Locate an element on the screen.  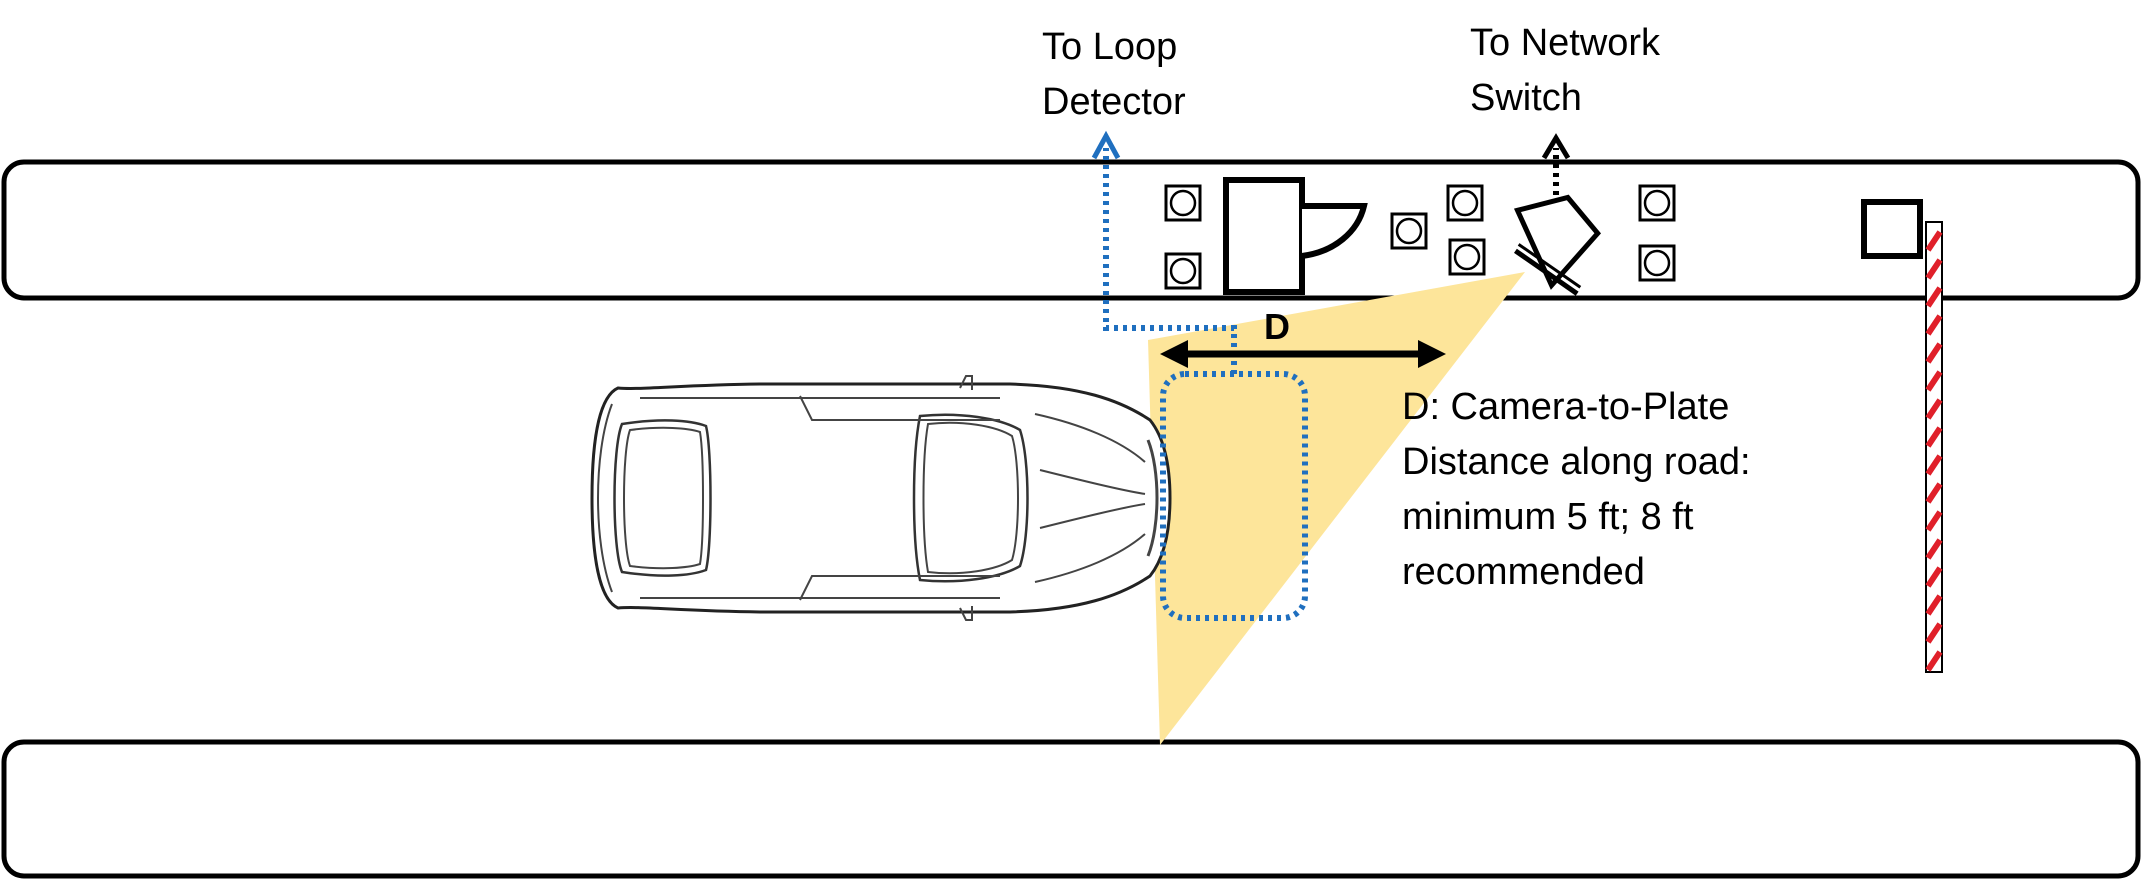
camera-icon is located at coordinates (1557, 245).